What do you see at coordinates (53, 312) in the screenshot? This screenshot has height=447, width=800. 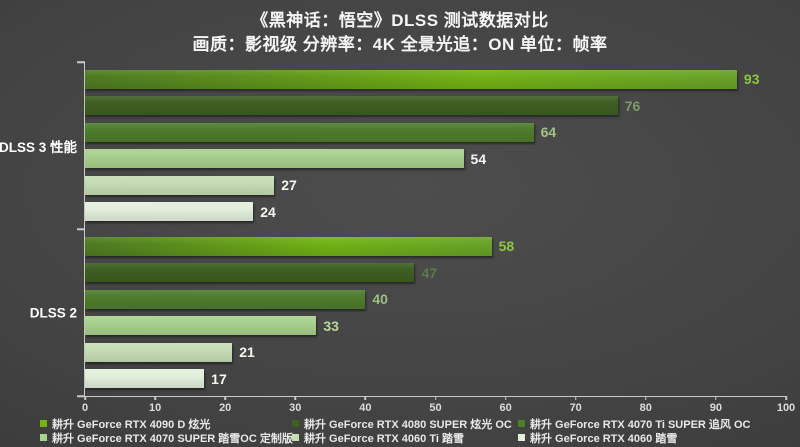 I see `group-label: DLSS 2` at bounding box center [53, 312].